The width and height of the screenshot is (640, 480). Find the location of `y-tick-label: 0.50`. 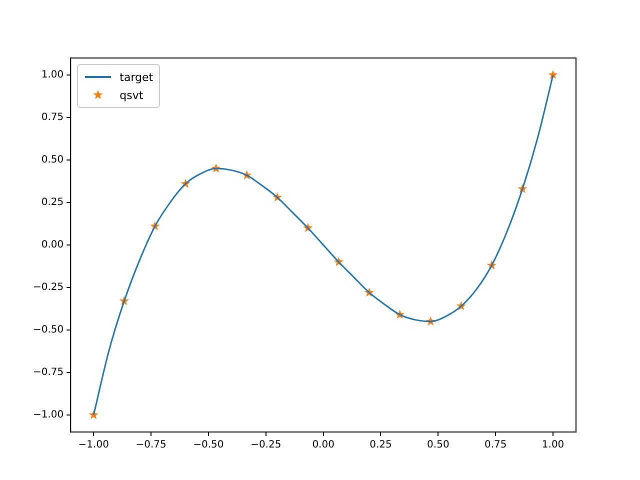

y-tick-label: 0.50 is located at coordinates (52, 160).